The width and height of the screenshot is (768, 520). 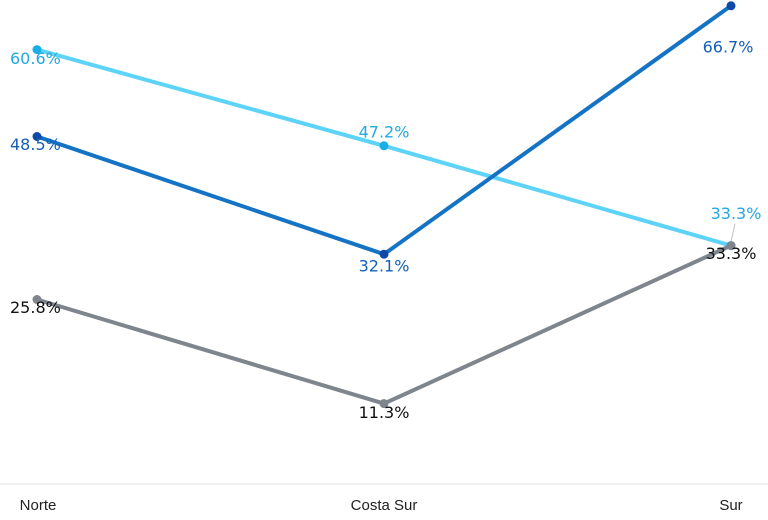 What do you see at coordinates (35, 58) in the screenshot?
I see `data-label-s1-1: 60.6%` at bounding box center [35, 58].